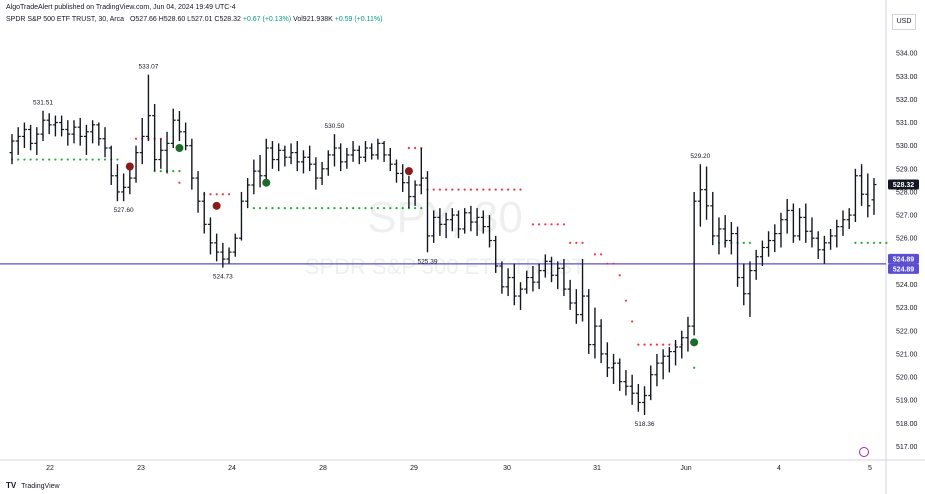 This screenshot has height=494, width=925. I want to click on time-tick-label: 31, so click(597, 468).